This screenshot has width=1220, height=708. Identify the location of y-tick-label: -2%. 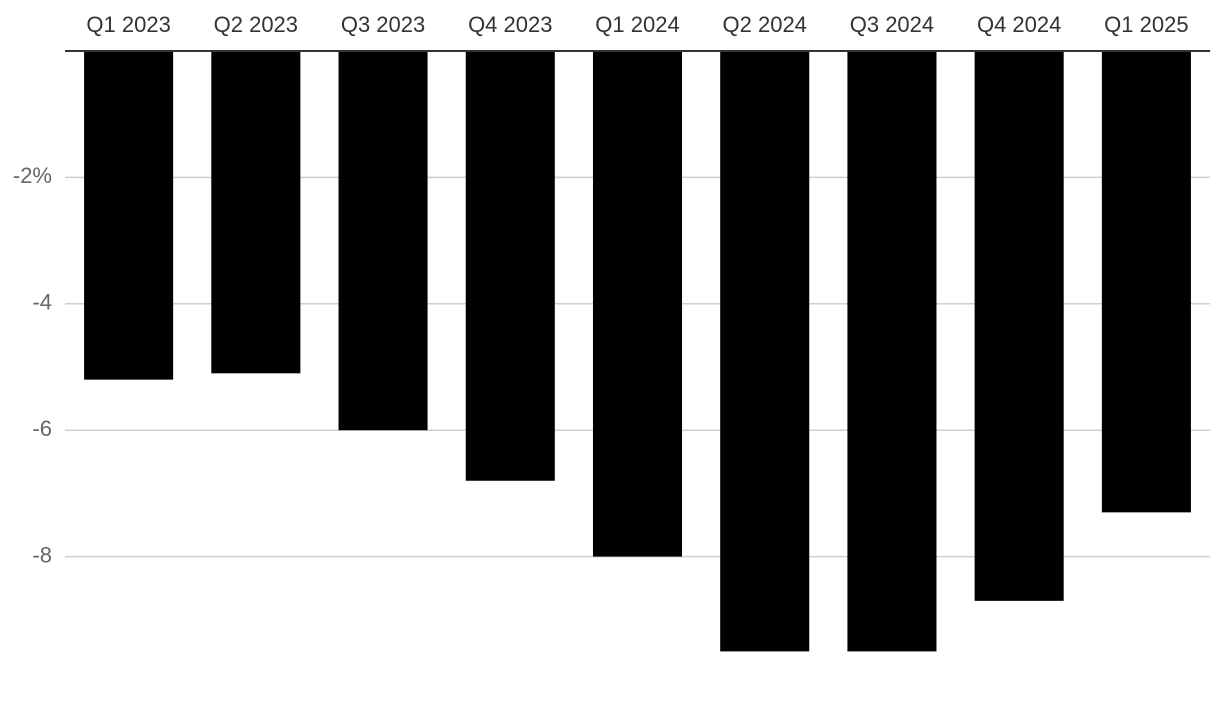
(32, 175).